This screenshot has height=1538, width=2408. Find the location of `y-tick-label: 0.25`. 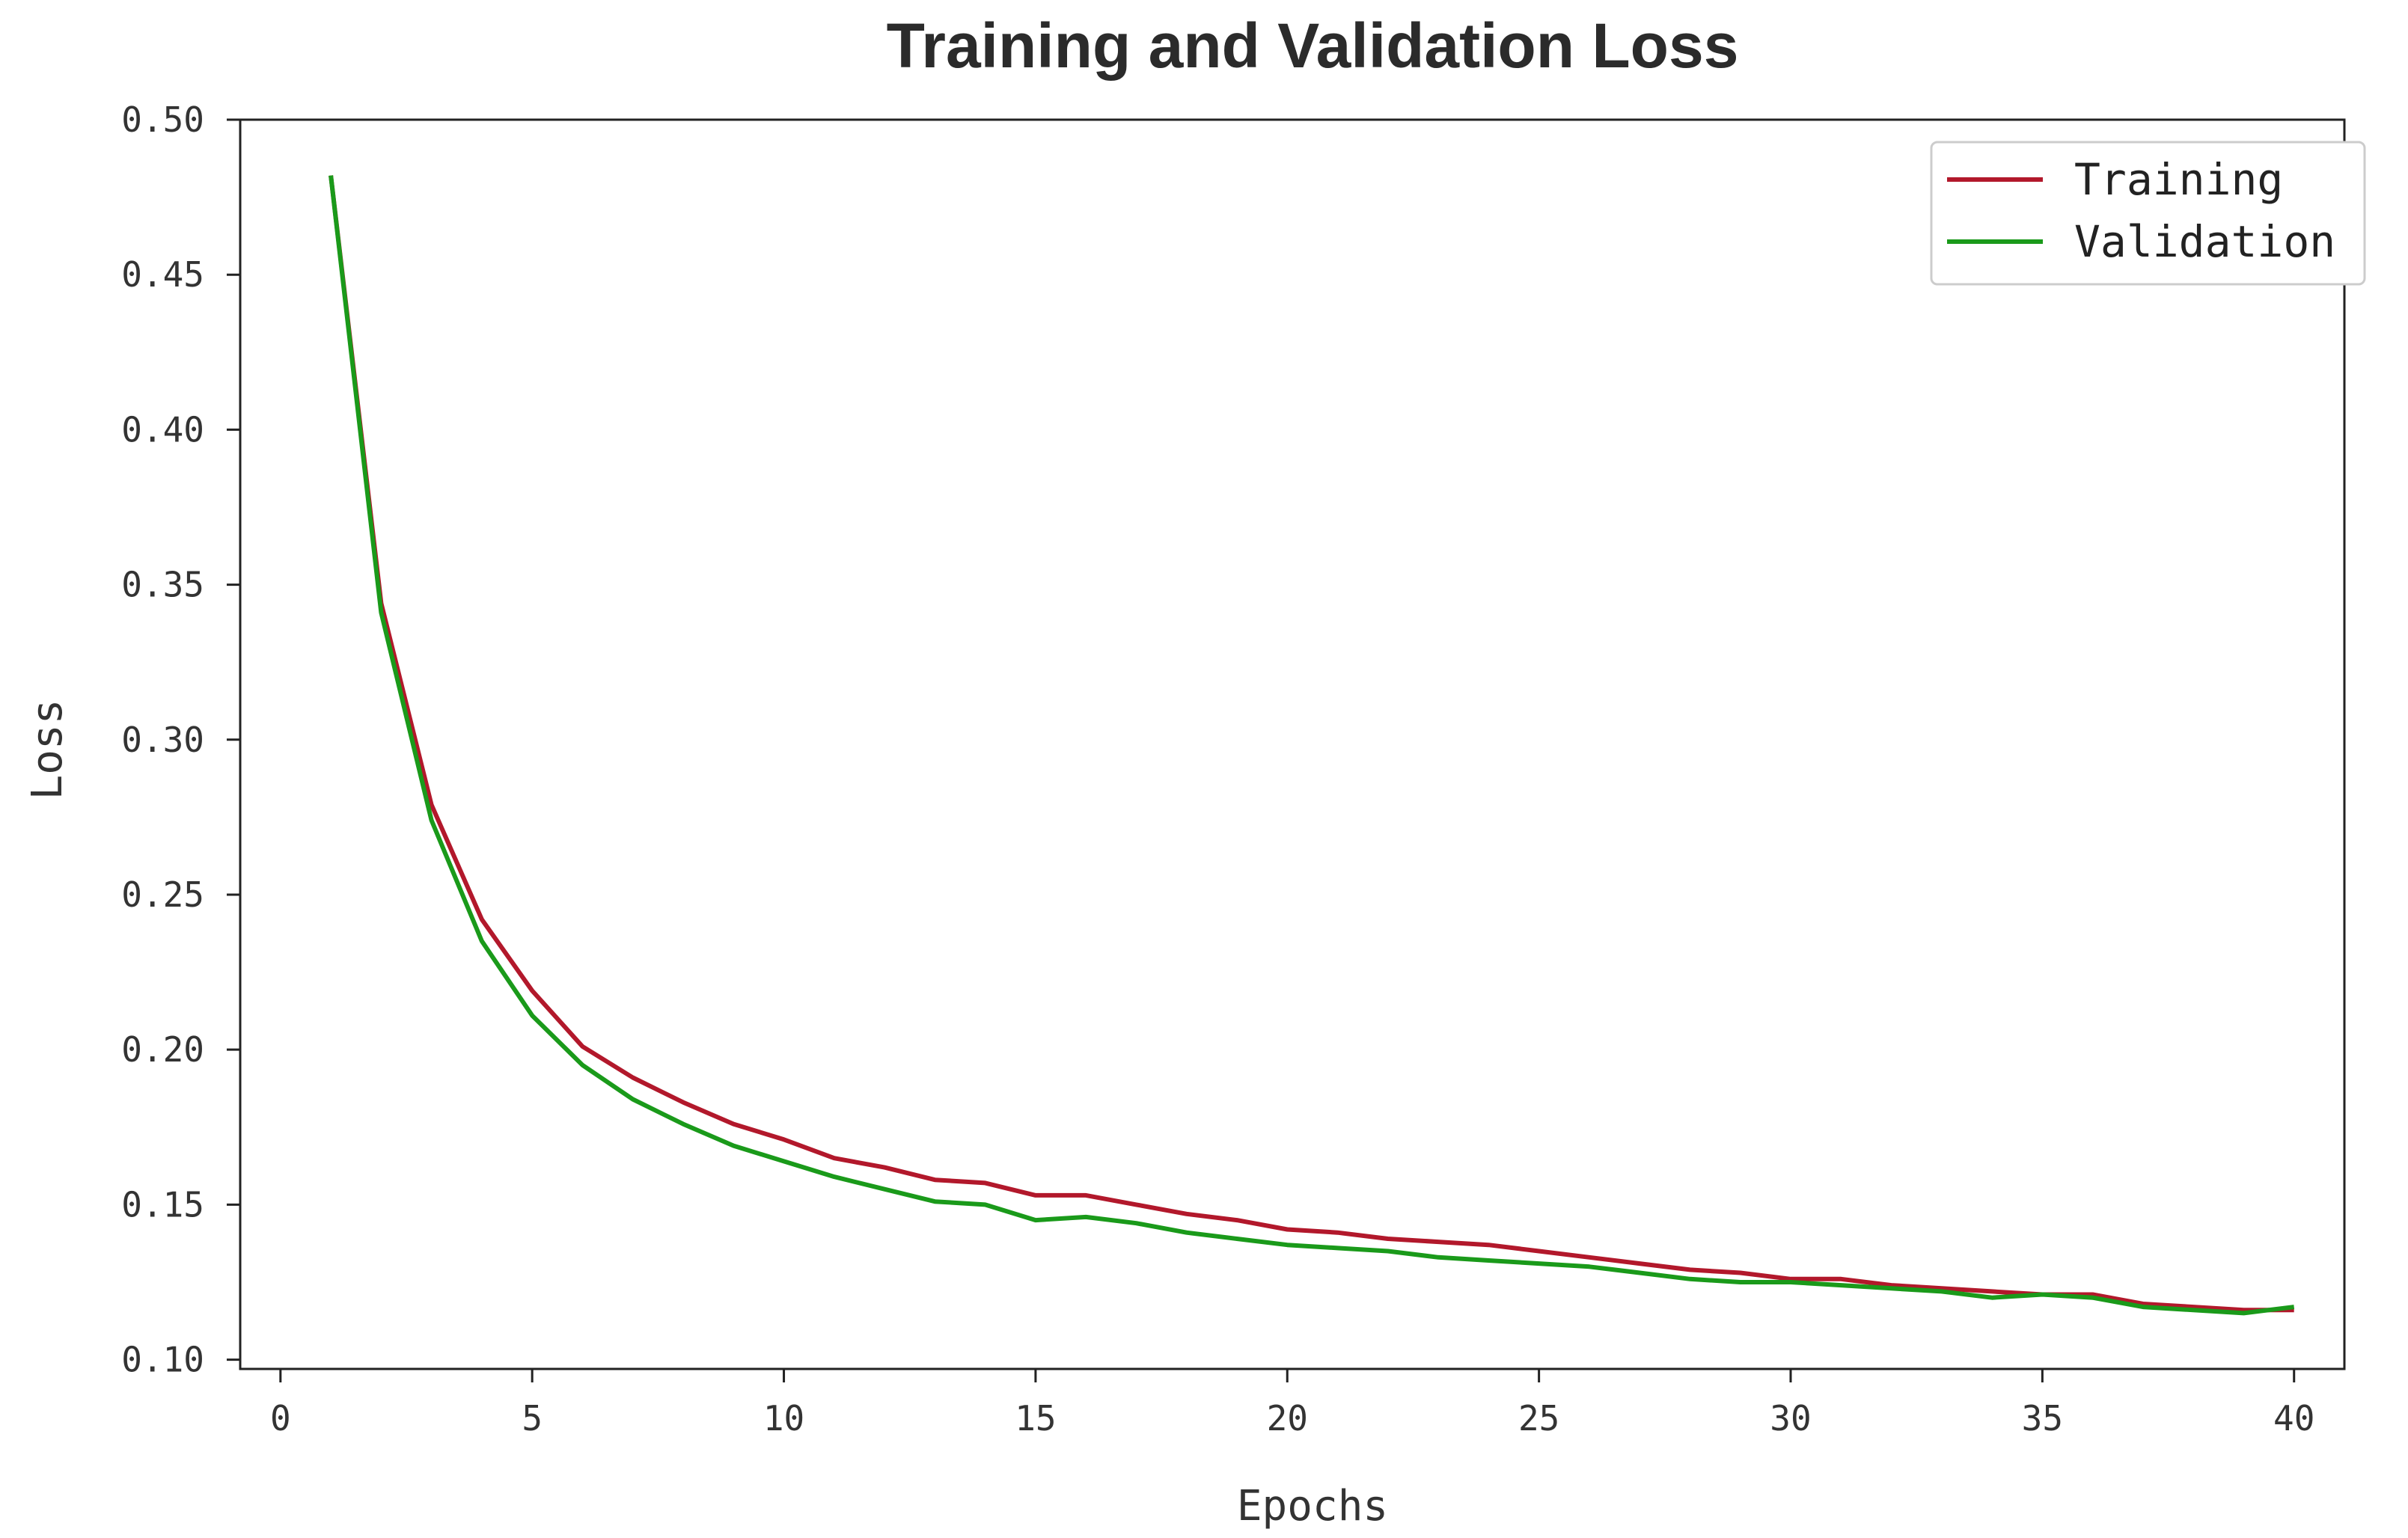

y-tick-label: 0.25 is located at coordinates (162, 894).